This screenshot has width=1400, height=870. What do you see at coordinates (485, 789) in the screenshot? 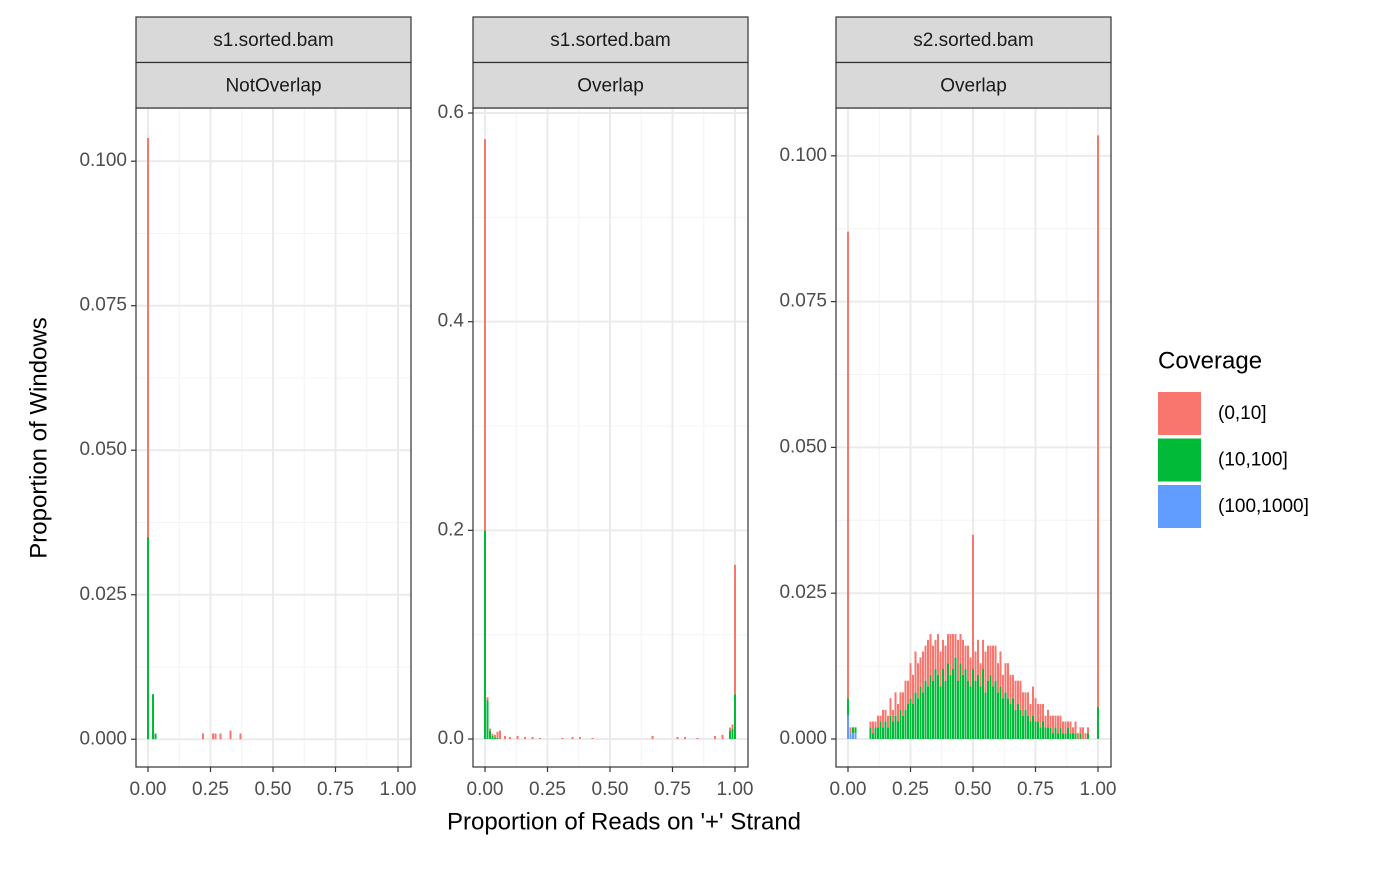
I see `x-tick-label: 0.00` at bounding box center [485, 789].